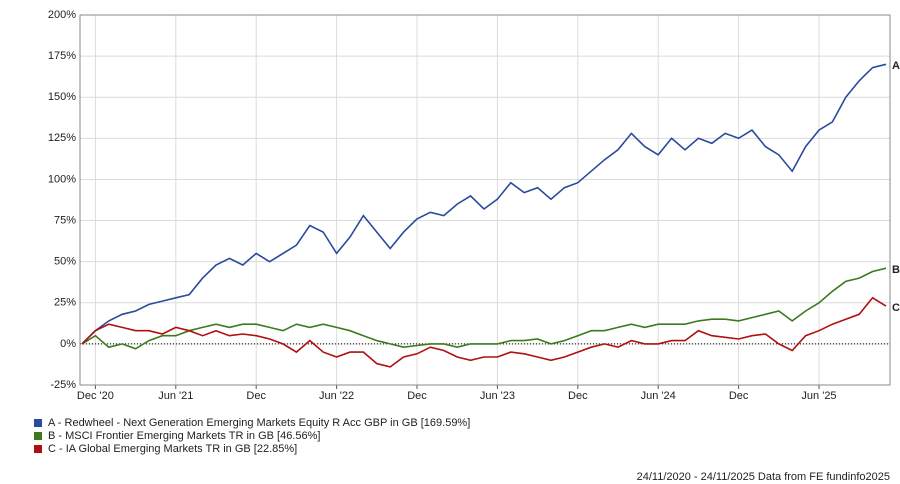  What do you see at coordinates (62, 97) in the screenshot?
I see `y-tick-label: 150%` at bounding box center [62, 97].